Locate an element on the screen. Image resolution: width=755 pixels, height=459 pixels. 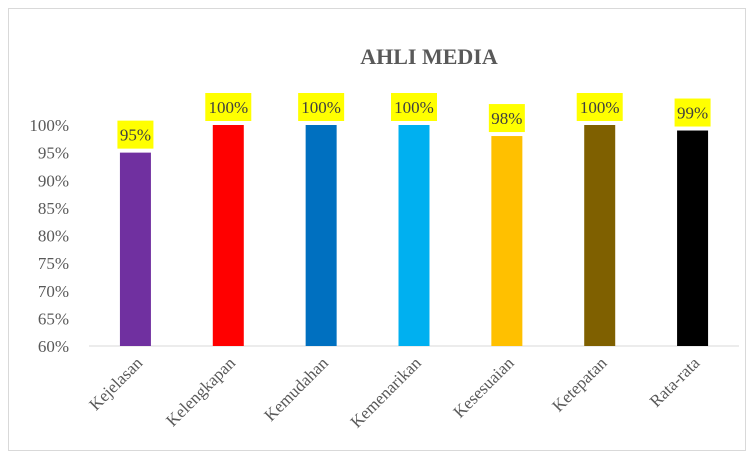
y-tick-label: 65% is located at coordinates (53, 318).